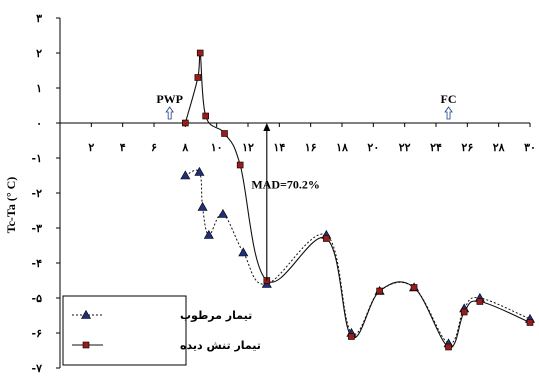 This screenshot has width=539, height=381. What do you see at coordinates (166, 345) in the screenshot?
I see `legend-item: تیمار تنش دیده` at bounding box center [166, 345].